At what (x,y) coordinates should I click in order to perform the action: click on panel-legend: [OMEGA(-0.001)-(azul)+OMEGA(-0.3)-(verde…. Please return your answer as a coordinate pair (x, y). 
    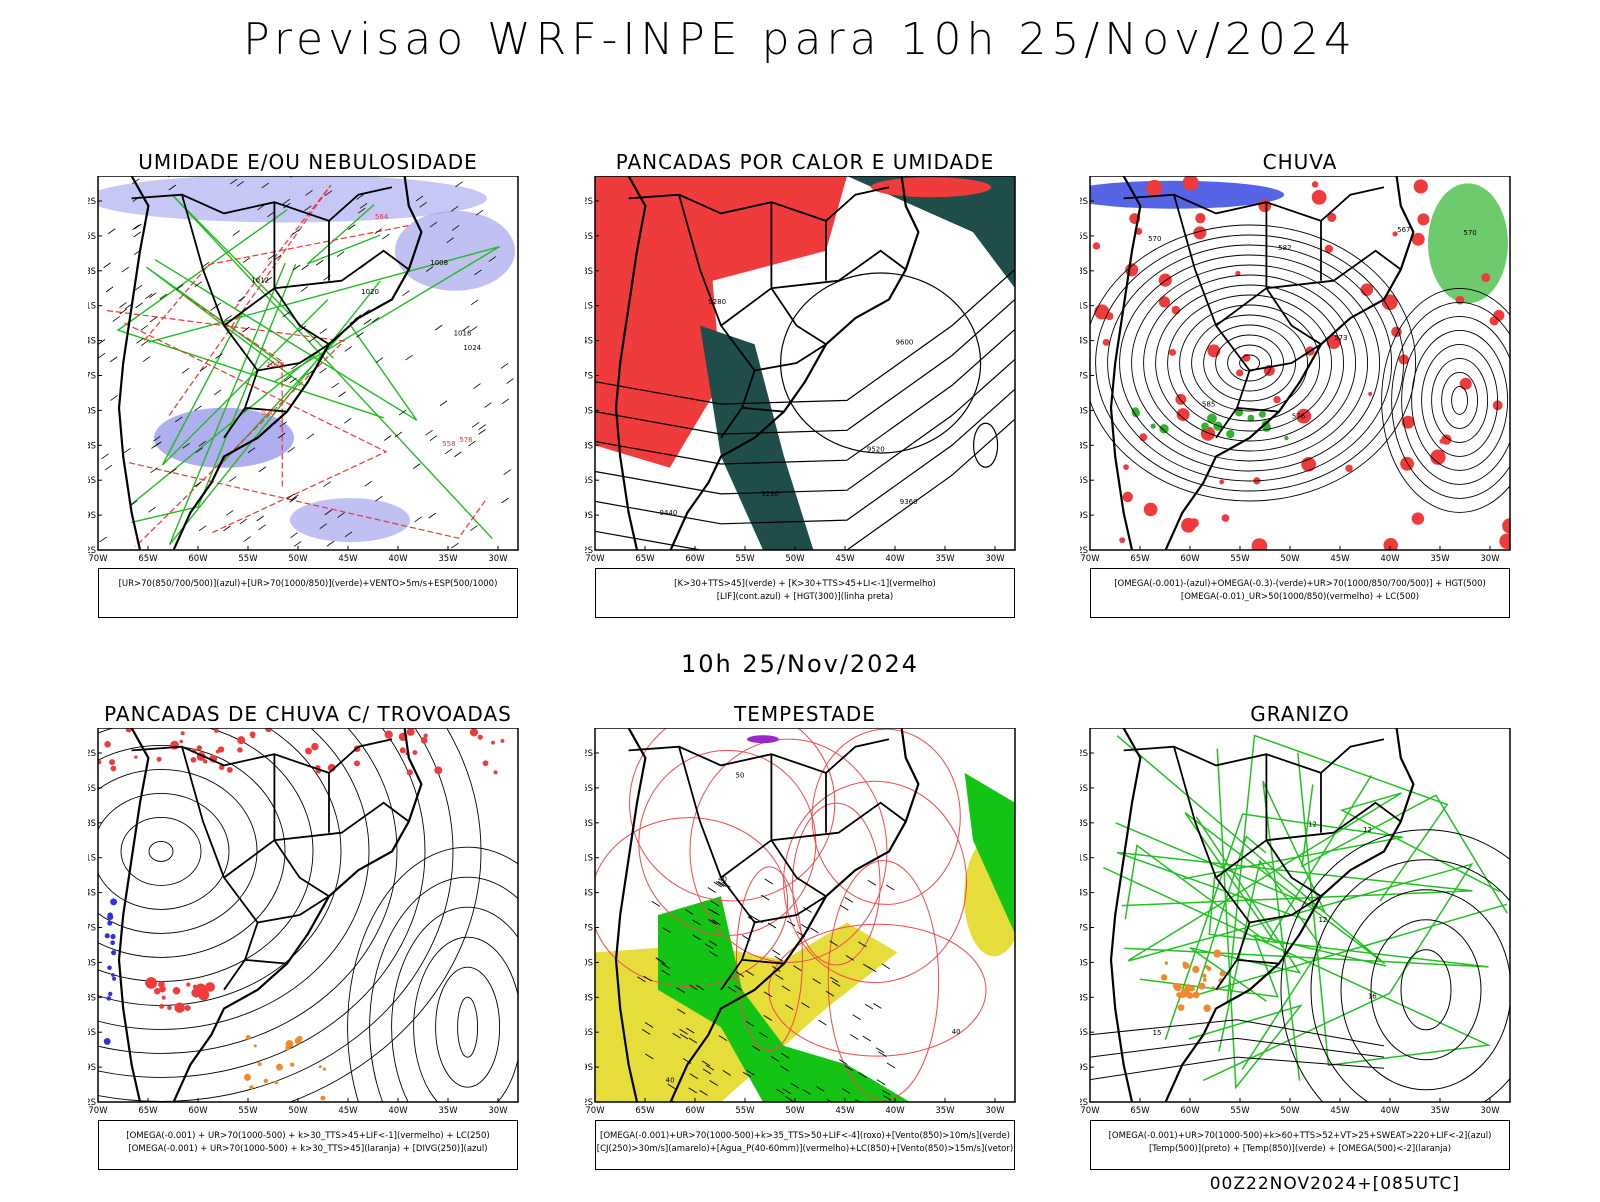
    Looking at the image, I should click on (1300, 593).